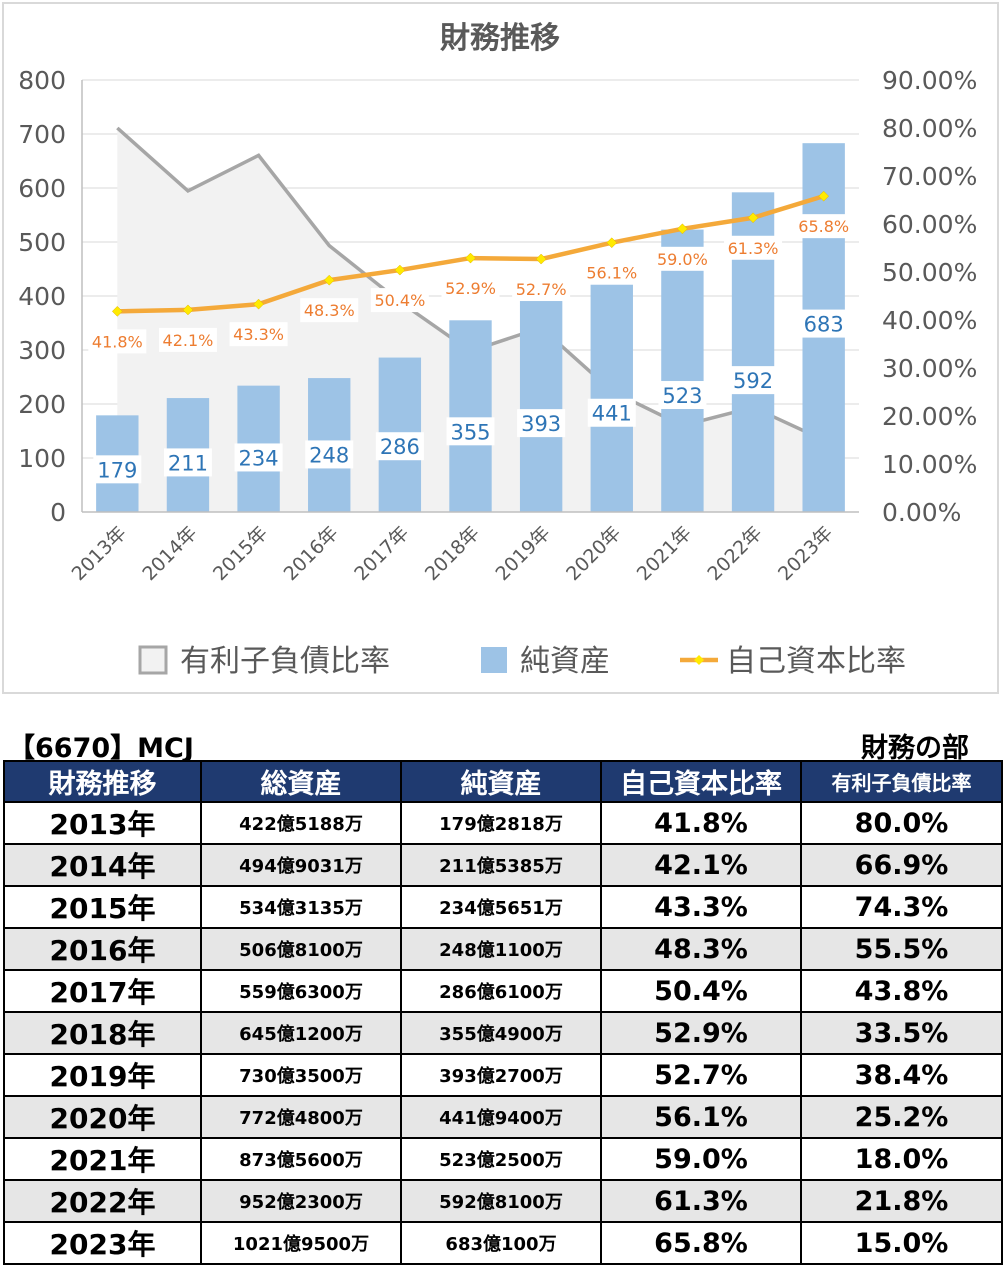  Describe the element at coordinates (501, 1243) in the screenshot. I see `net-assets-cell: 683億100万` at that location.